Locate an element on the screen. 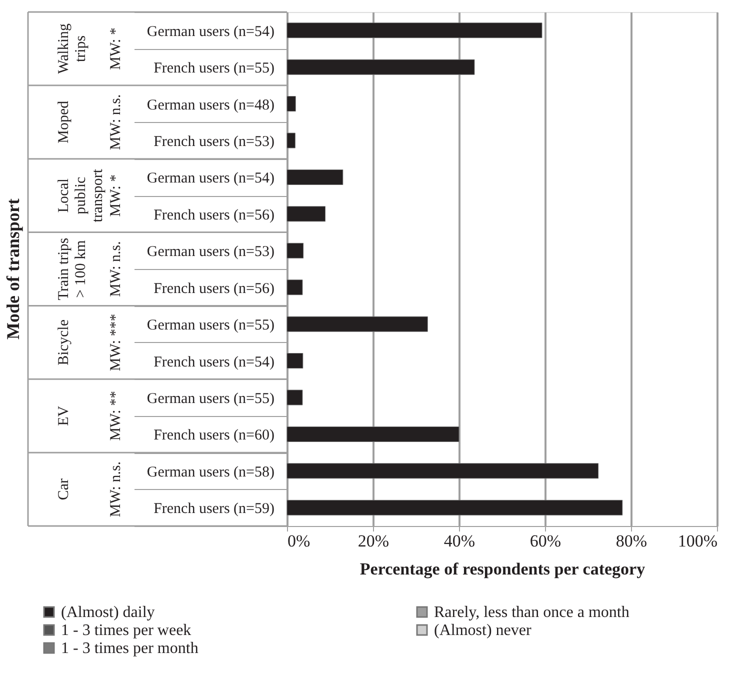  y-tick-label: French users (n=55) is located at coordinates (214, 68).